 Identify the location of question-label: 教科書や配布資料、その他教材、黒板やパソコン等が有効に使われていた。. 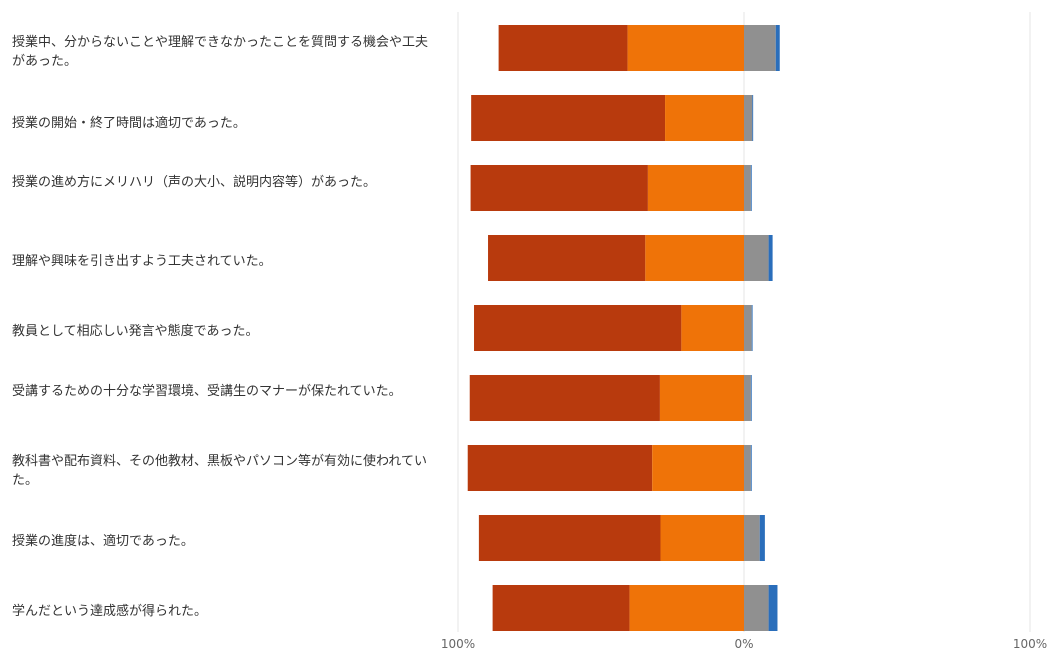
(219, 471).